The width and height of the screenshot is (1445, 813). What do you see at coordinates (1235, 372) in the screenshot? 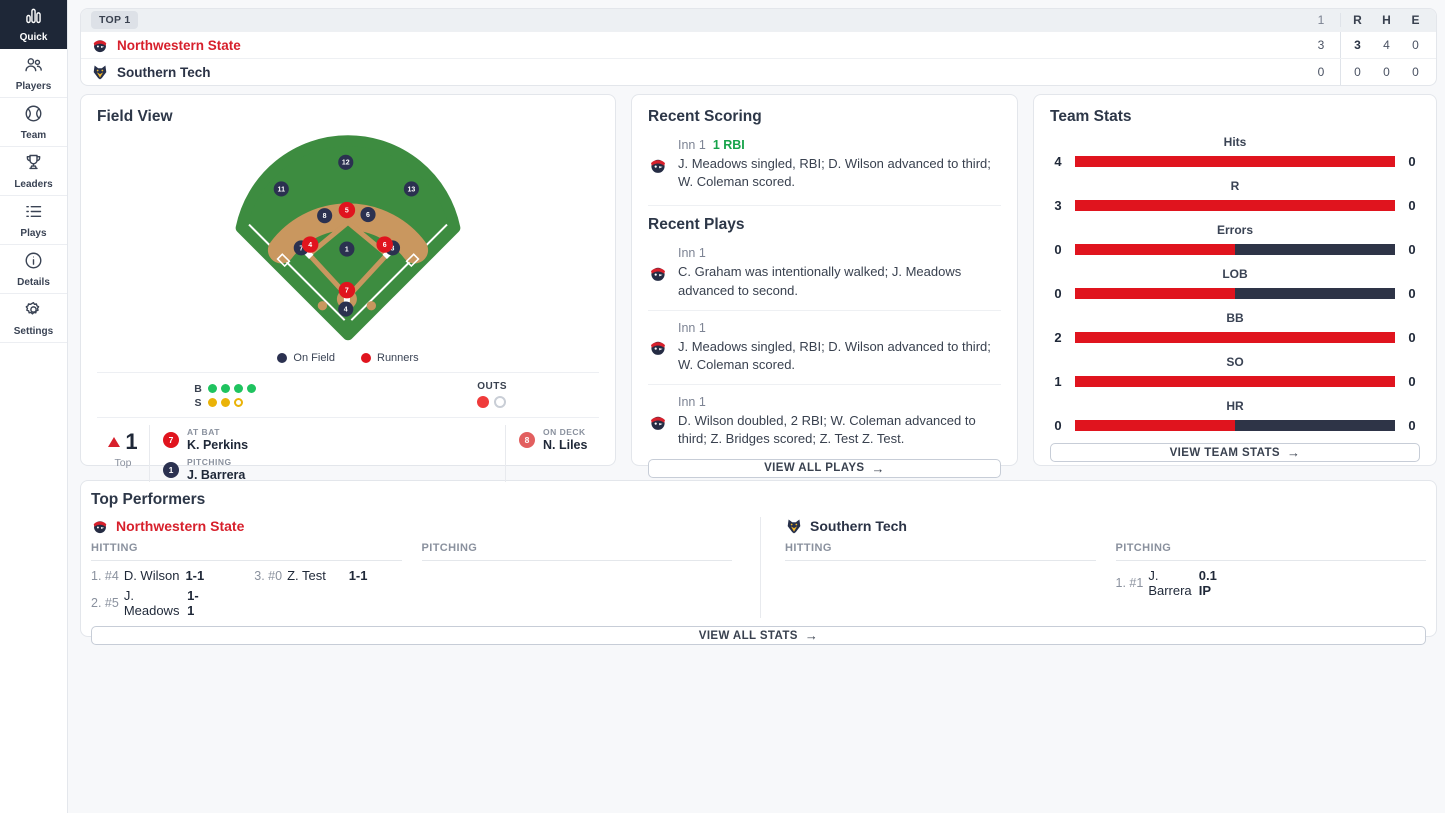
I see `team-stat-row: SO 1 0` at bounding box center [1235, 372].